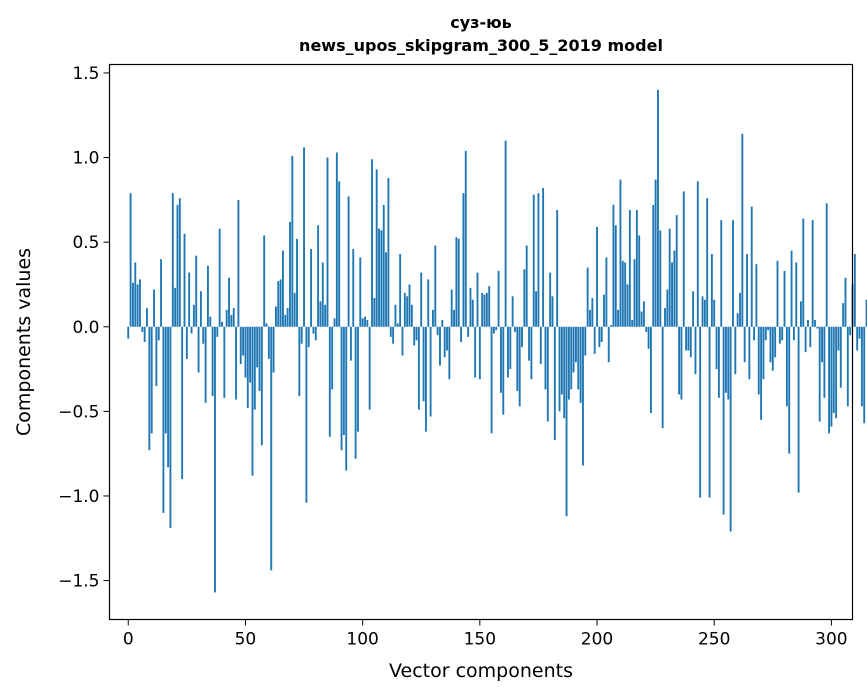 The image size is (867, 696). What do you see at coordinates (85, 74) in the screenshot?
I see `y-tick-label: 1.5` at bounding box center [85, 74].